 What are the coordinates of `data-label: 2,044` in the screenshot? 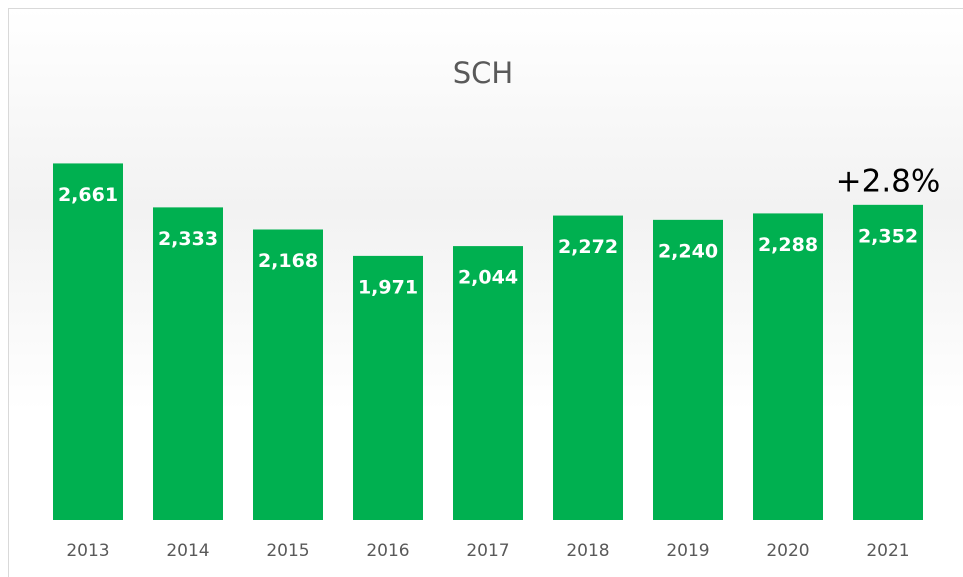 It's located at (488, 278).